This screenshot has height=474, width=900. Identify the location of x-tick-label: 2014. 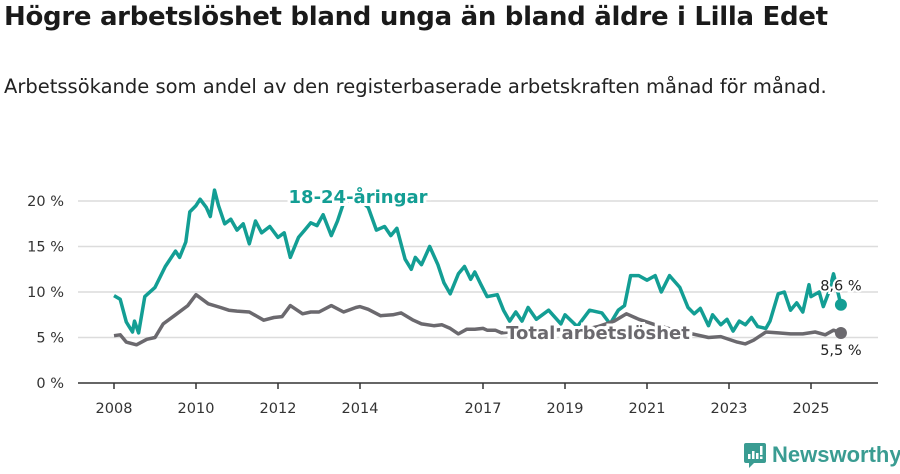
(360, 409).